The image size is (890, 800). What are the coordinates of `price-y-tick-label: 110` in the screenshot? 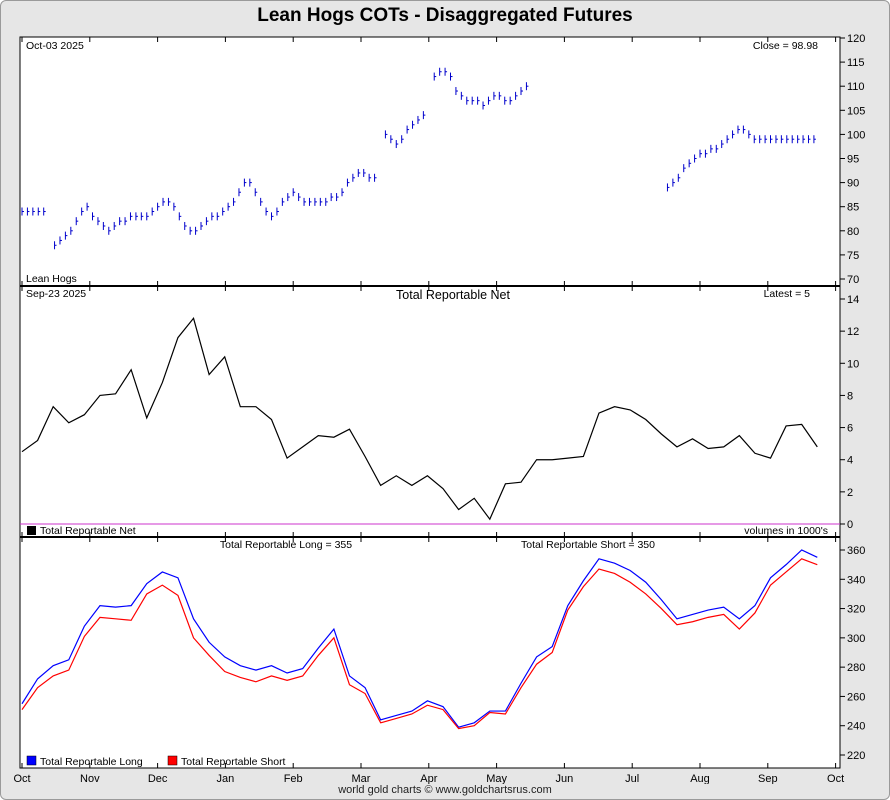 It's located at (856, 87).